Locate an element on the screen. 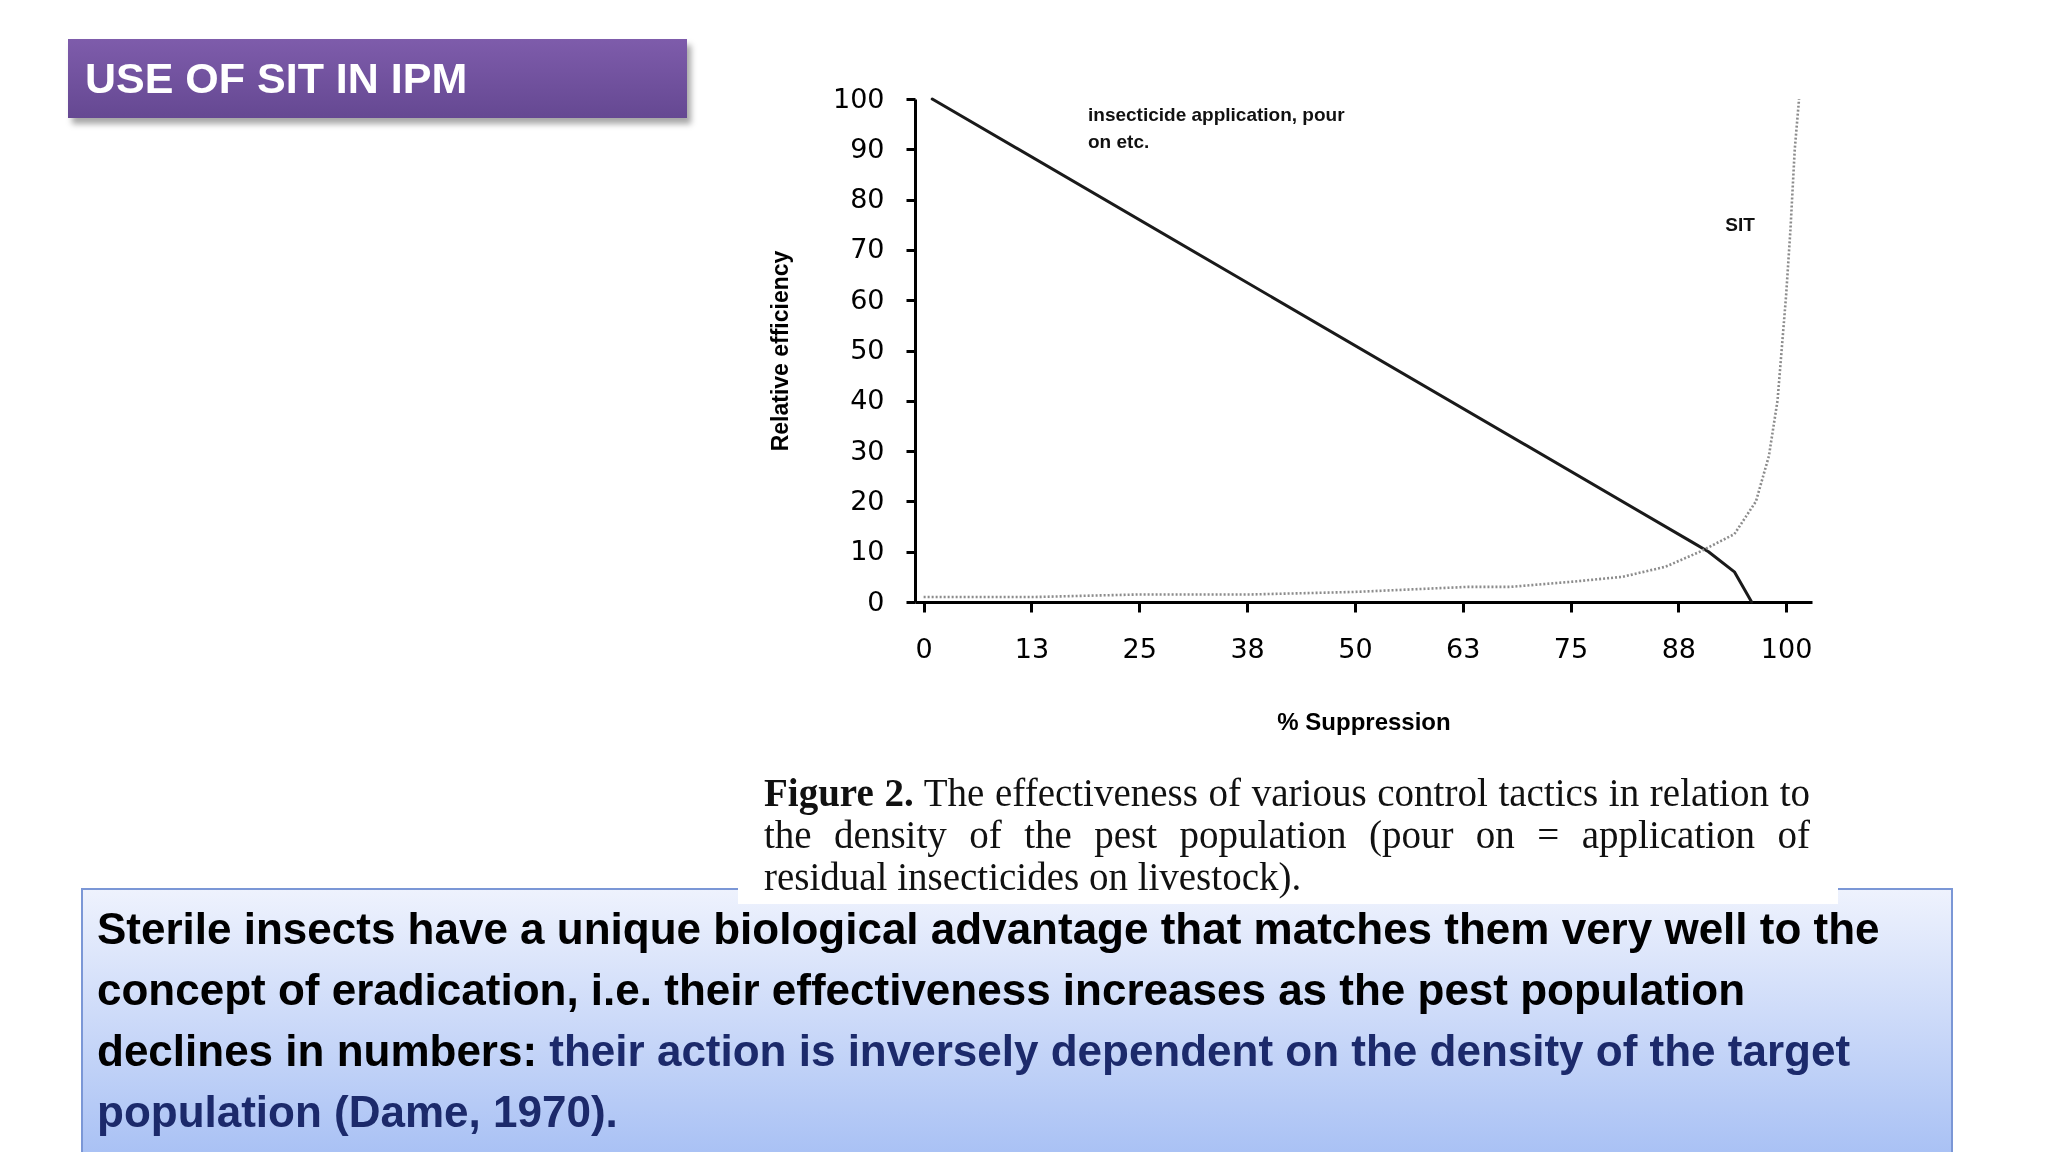 This screenshot has height=1152, width=2048. caption: Figure 2. is located at coordinates (839, 792).